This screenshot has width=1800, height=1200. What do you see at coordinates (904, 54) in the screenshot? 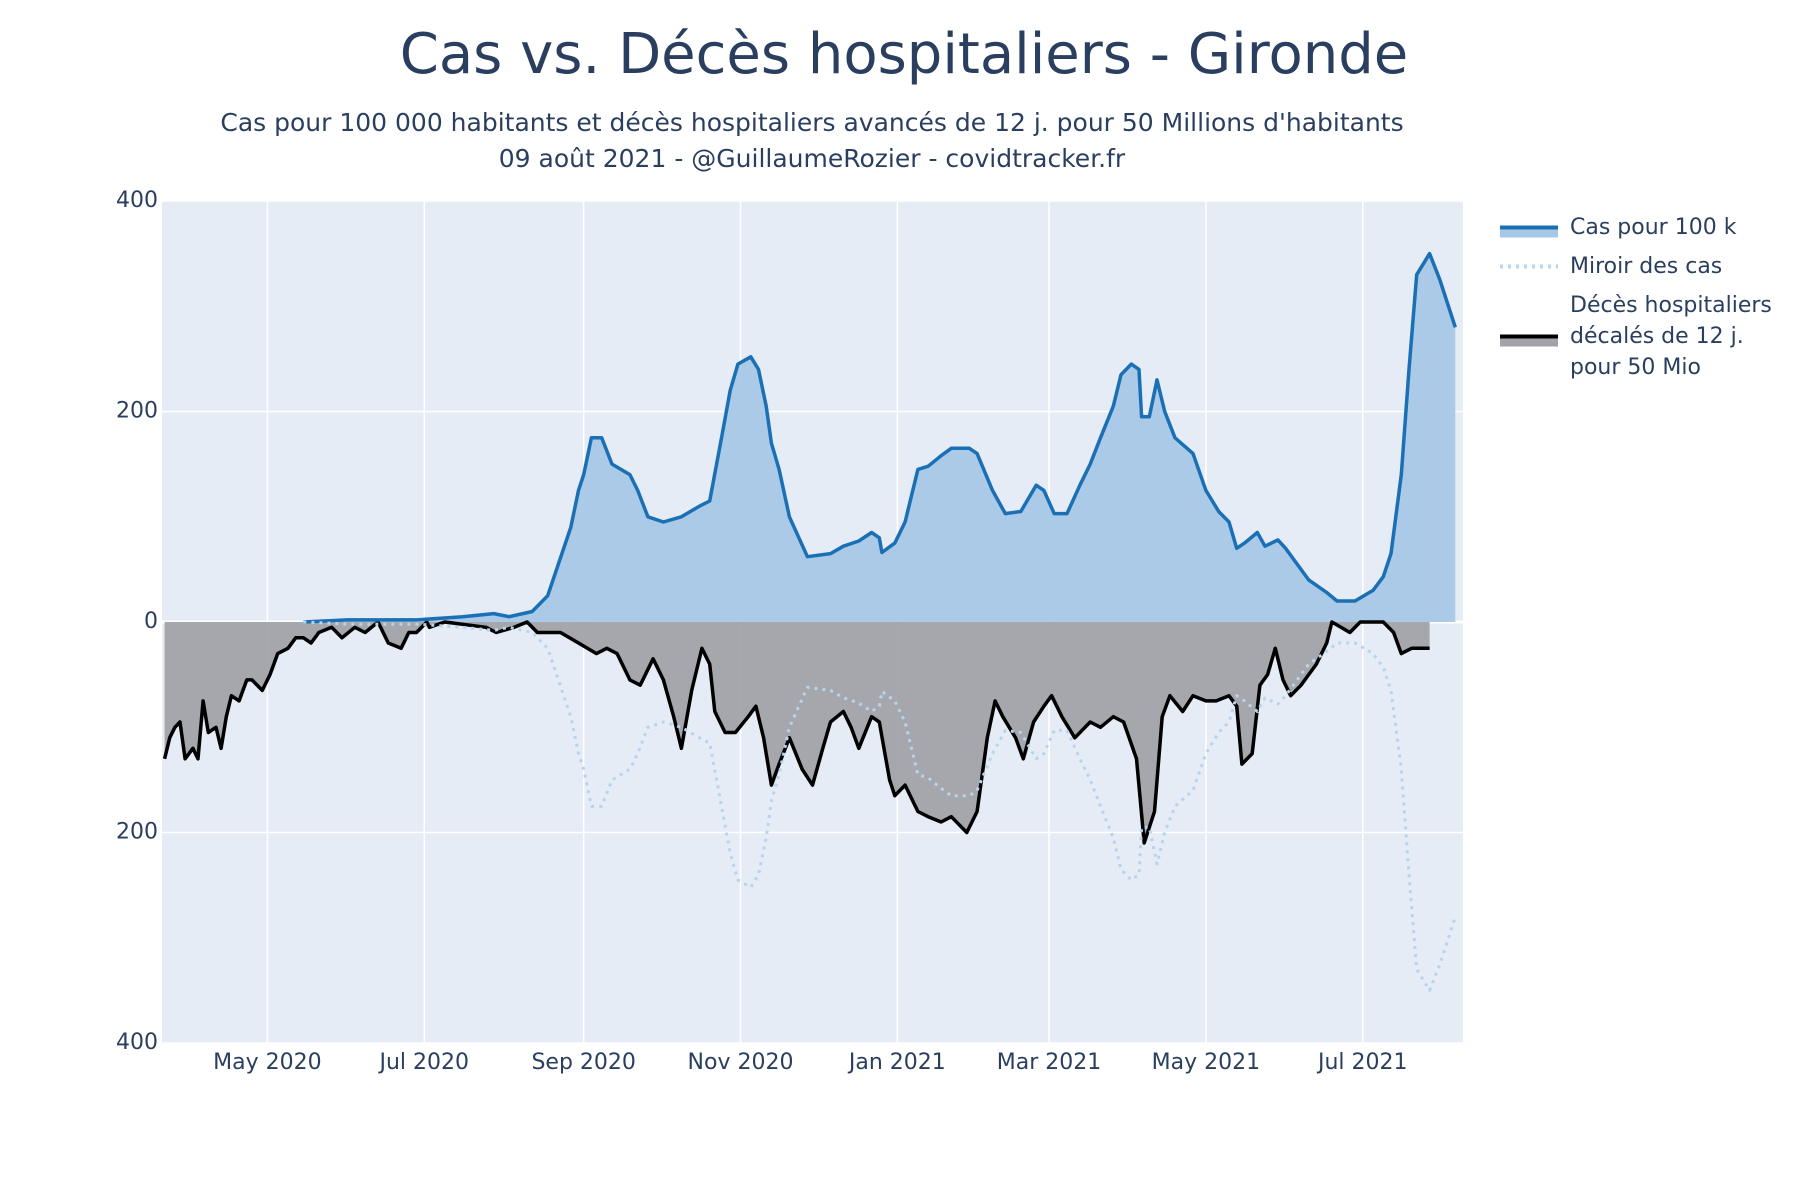
I see `chart-title: Cas vs. Décès hospitaliers - Gironde` at bounding box center [904, 54].